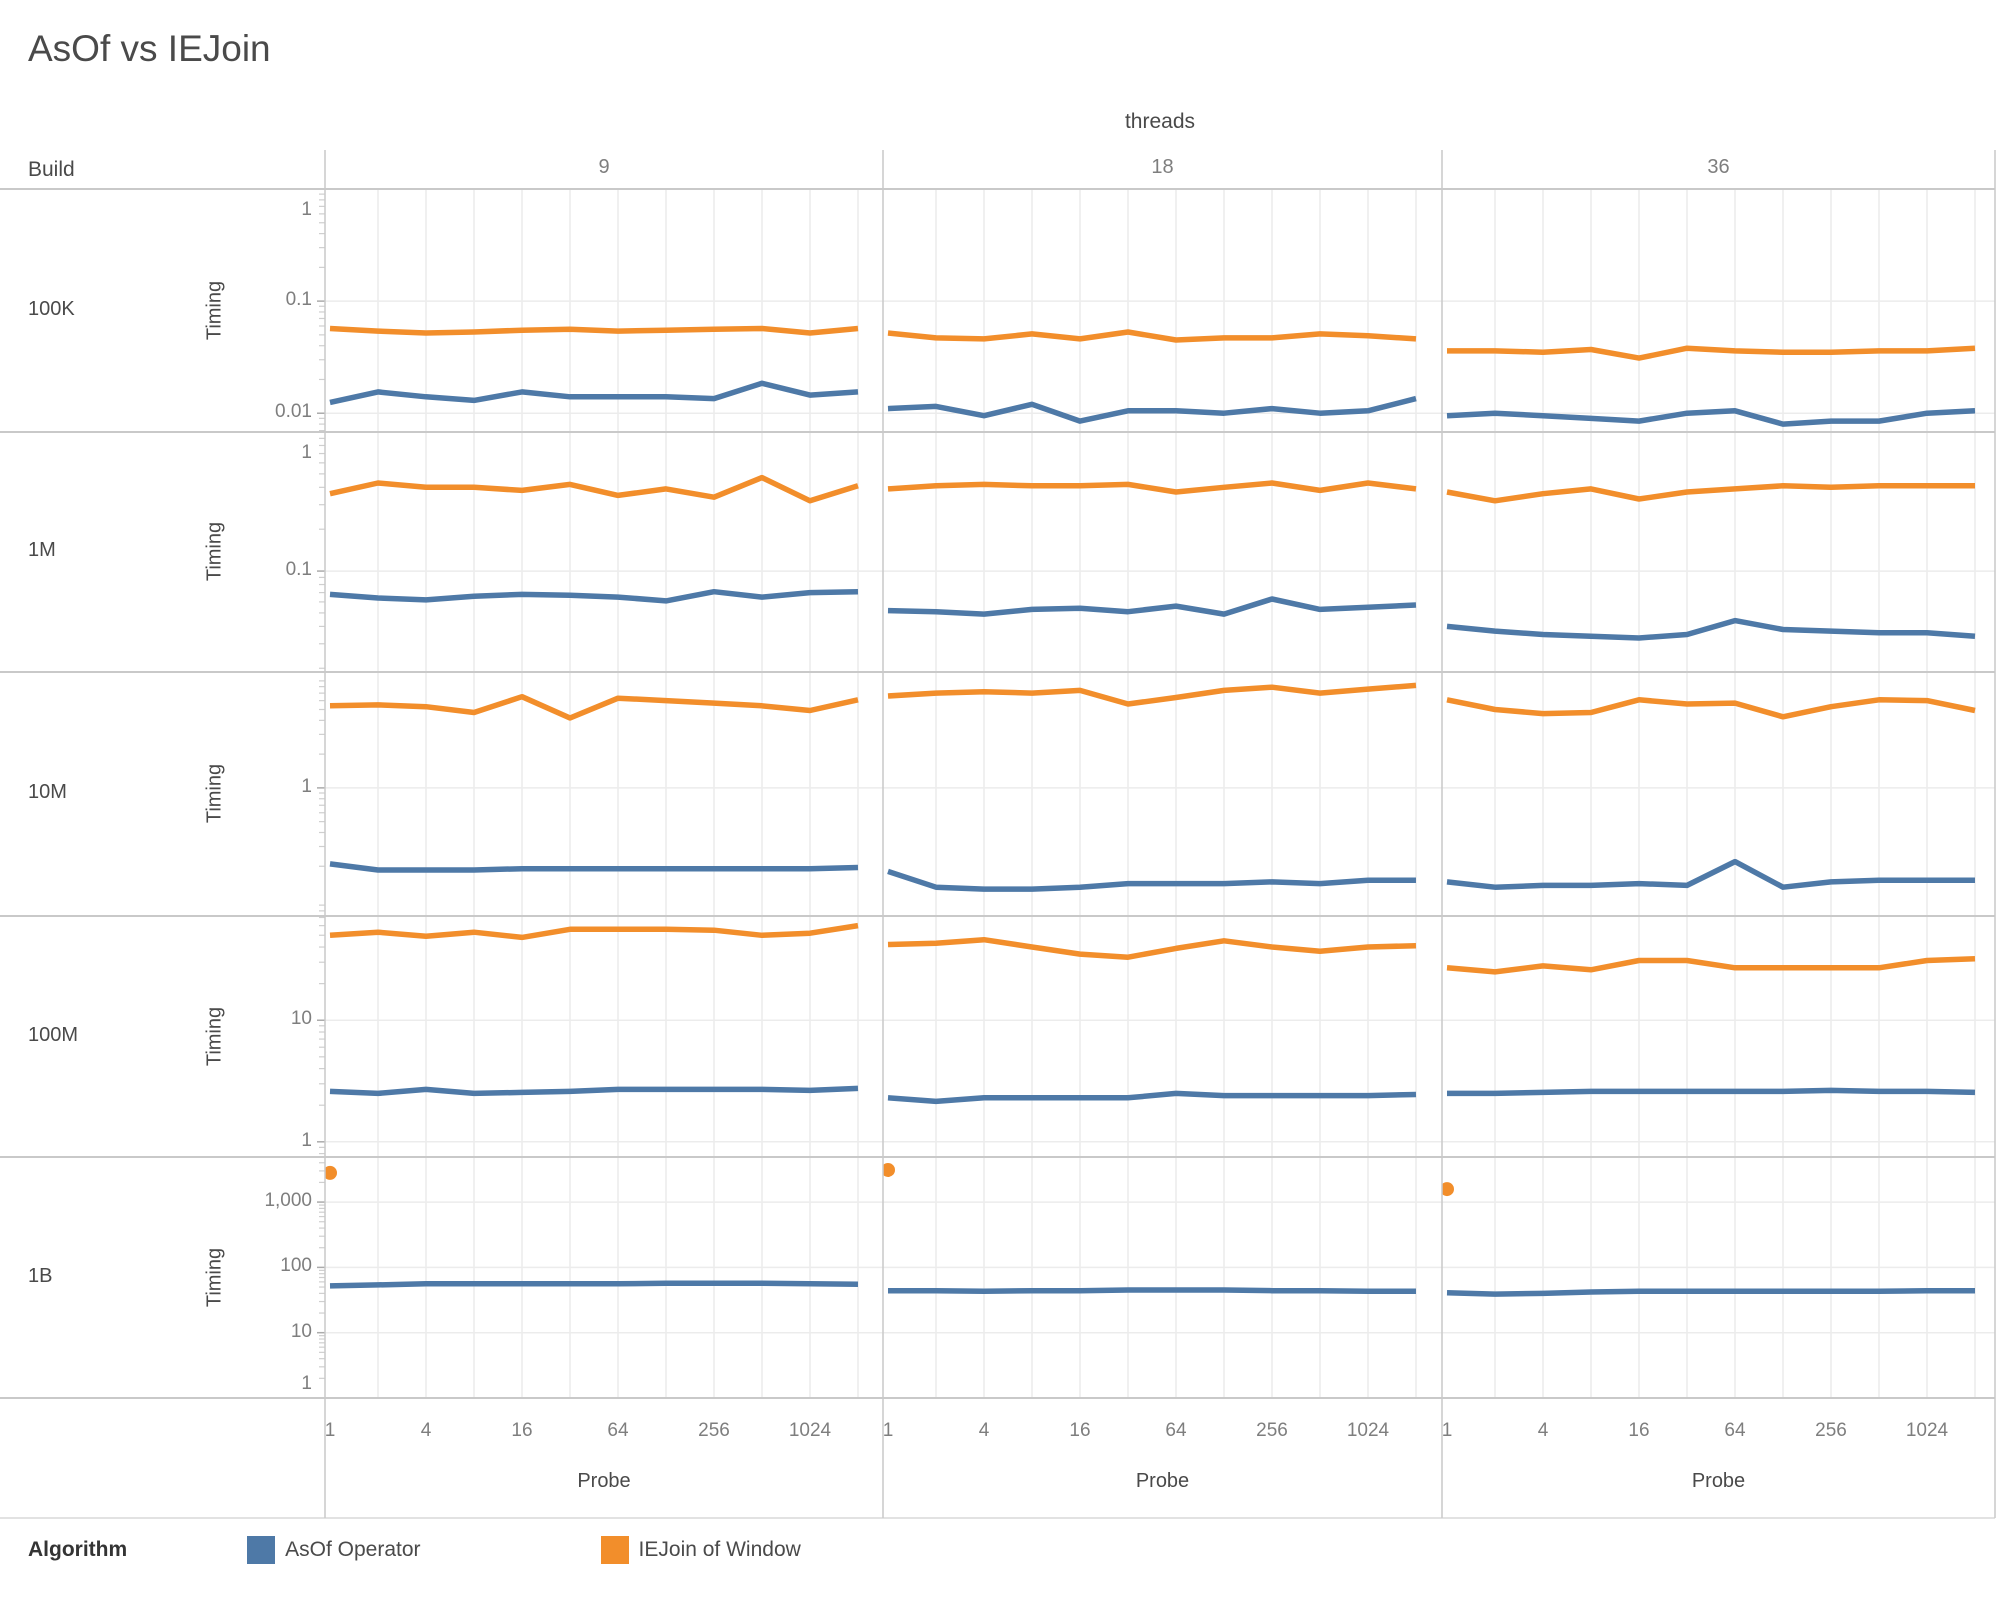  What do you see at coordinates (42, 550) in the screenshot?
I see `row-label-build: 1M` at bounding box center [42, 550].